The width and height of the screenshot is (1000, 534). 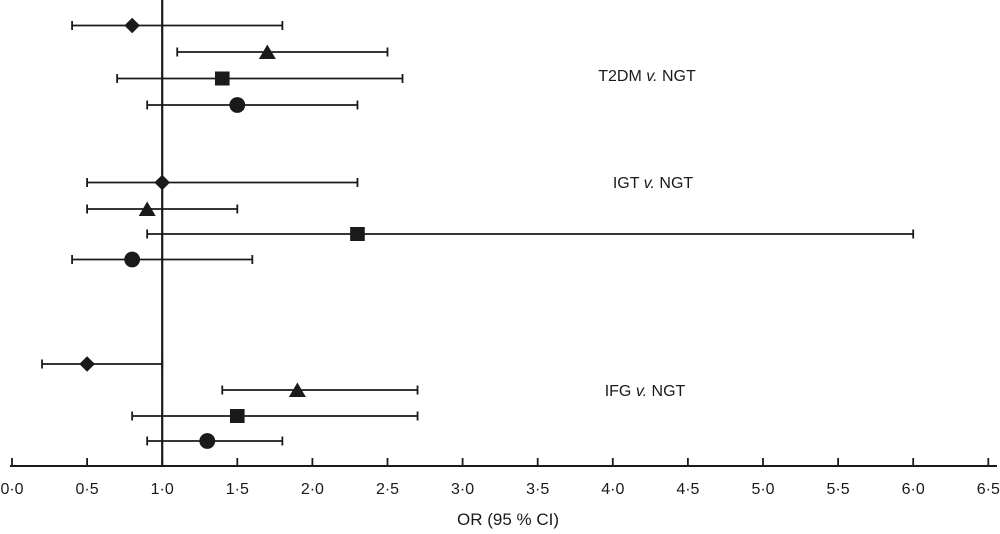 What do you see at coordinates (612, 489) in the screenshot?
I see `x-tick-label: 4·0` at bounding box center [612, 489].